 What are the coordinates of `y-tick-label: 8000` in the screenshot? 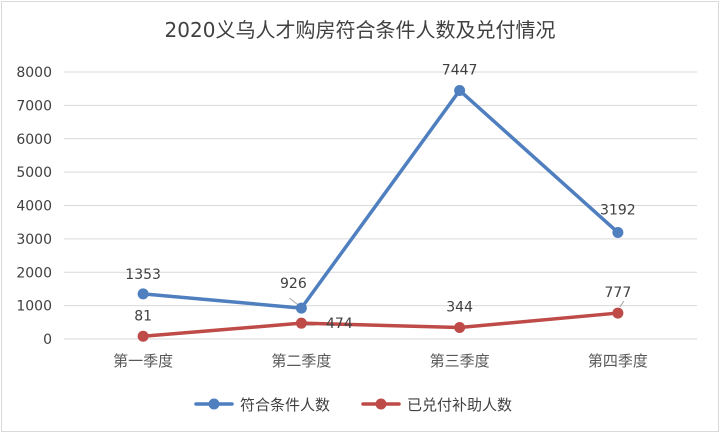 It's located at (34, 73).